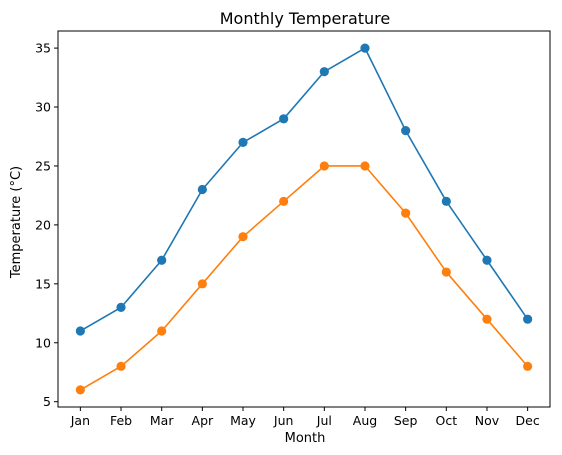  Describe the element at coordinates (528, 420) in the screenshot. I see `x-tick-label: Dec` at that location.